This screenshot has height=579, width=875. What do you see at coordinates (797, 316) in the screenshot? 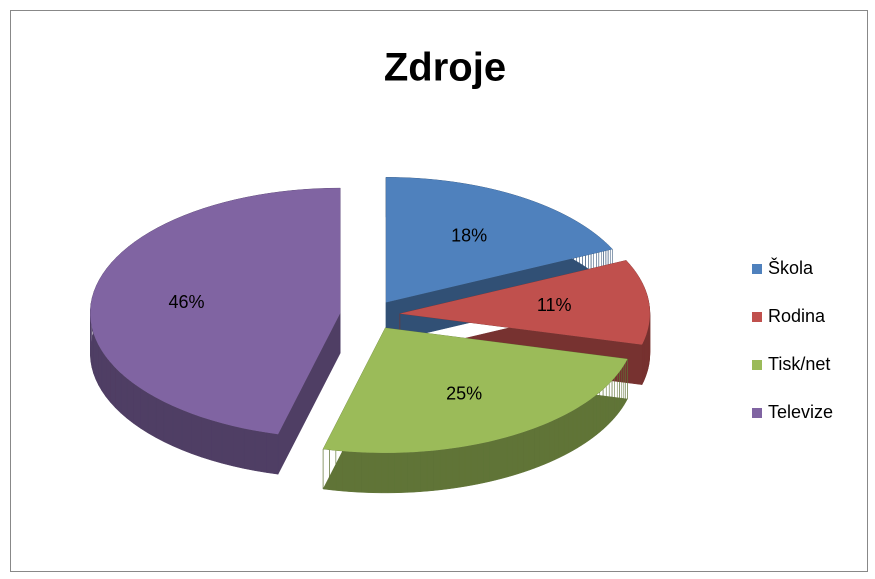
I see `legend-label: Rodina` at bounding box center [797, 316].